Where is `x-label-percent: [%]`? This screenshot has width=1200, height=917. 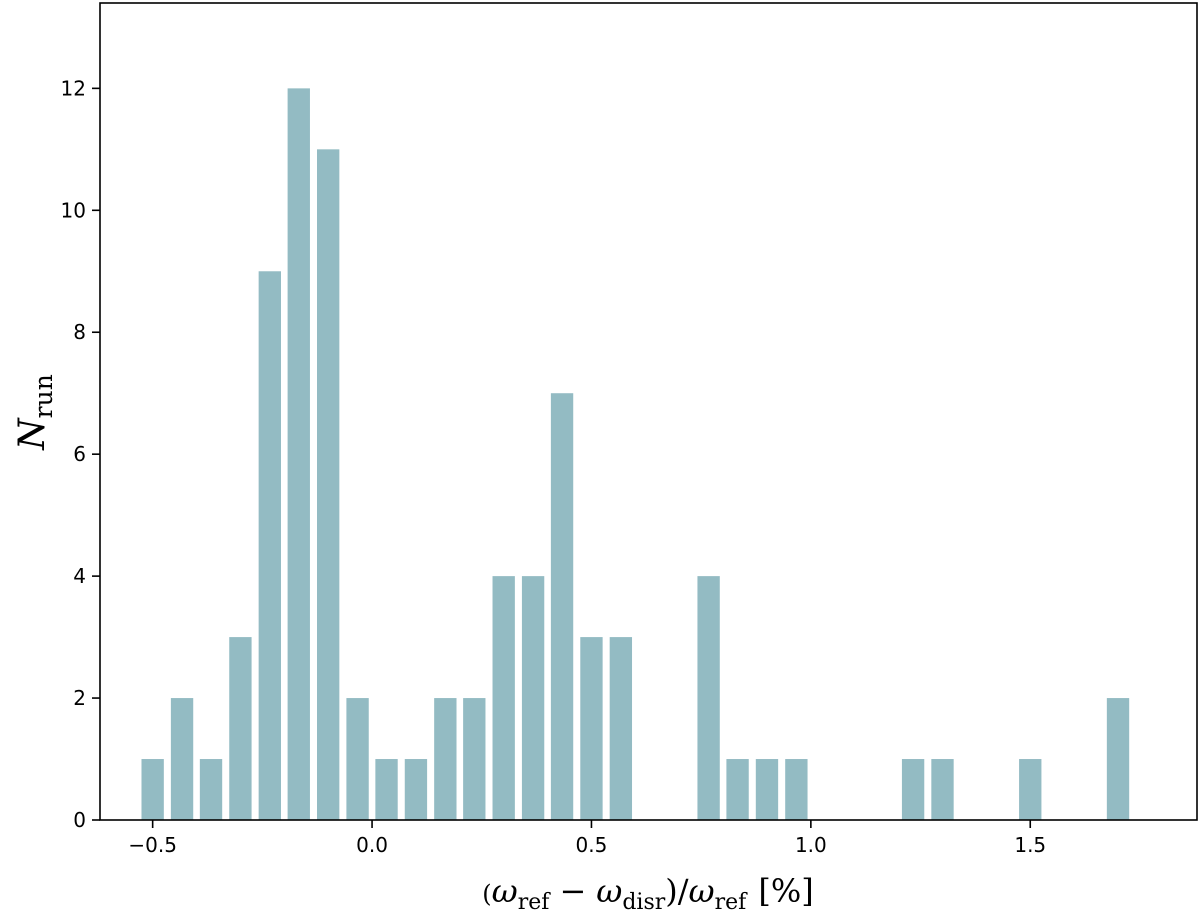 x-label-percent: [%] is located at coordinates (785, 891).